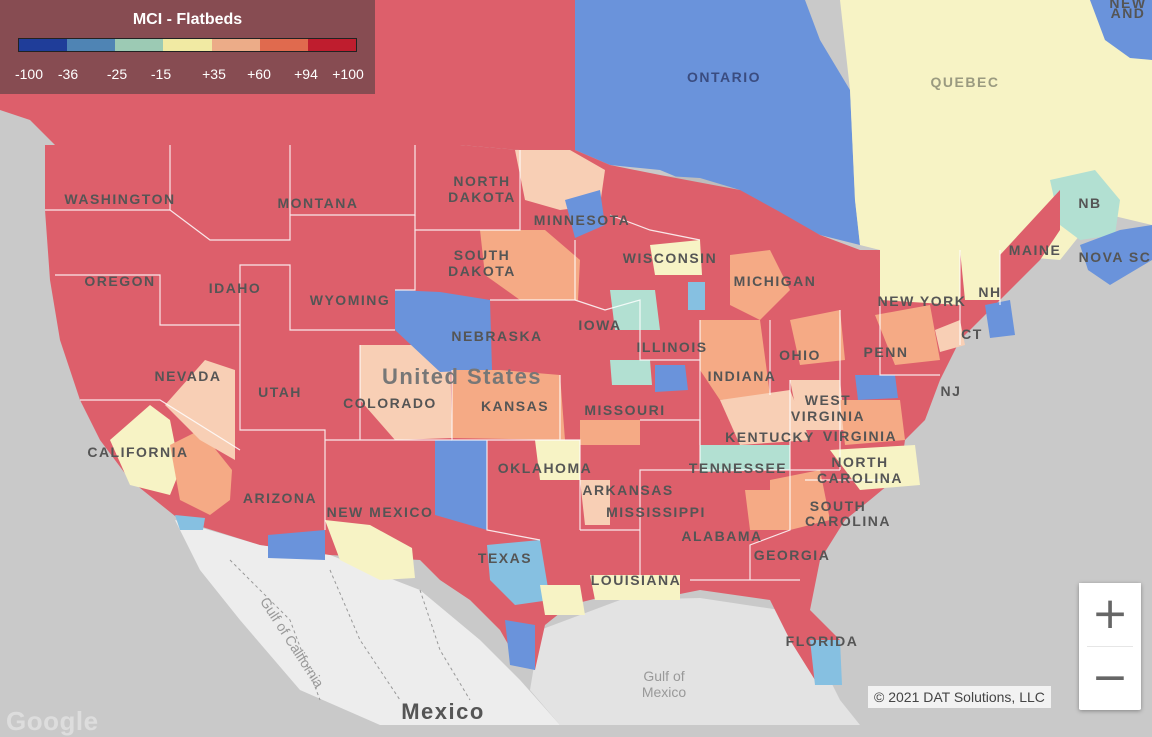  What do you see at coordinates (695, 661) in the screenshot?
I see `region-gulf-of-mexico` at bounding box center [695, 661].